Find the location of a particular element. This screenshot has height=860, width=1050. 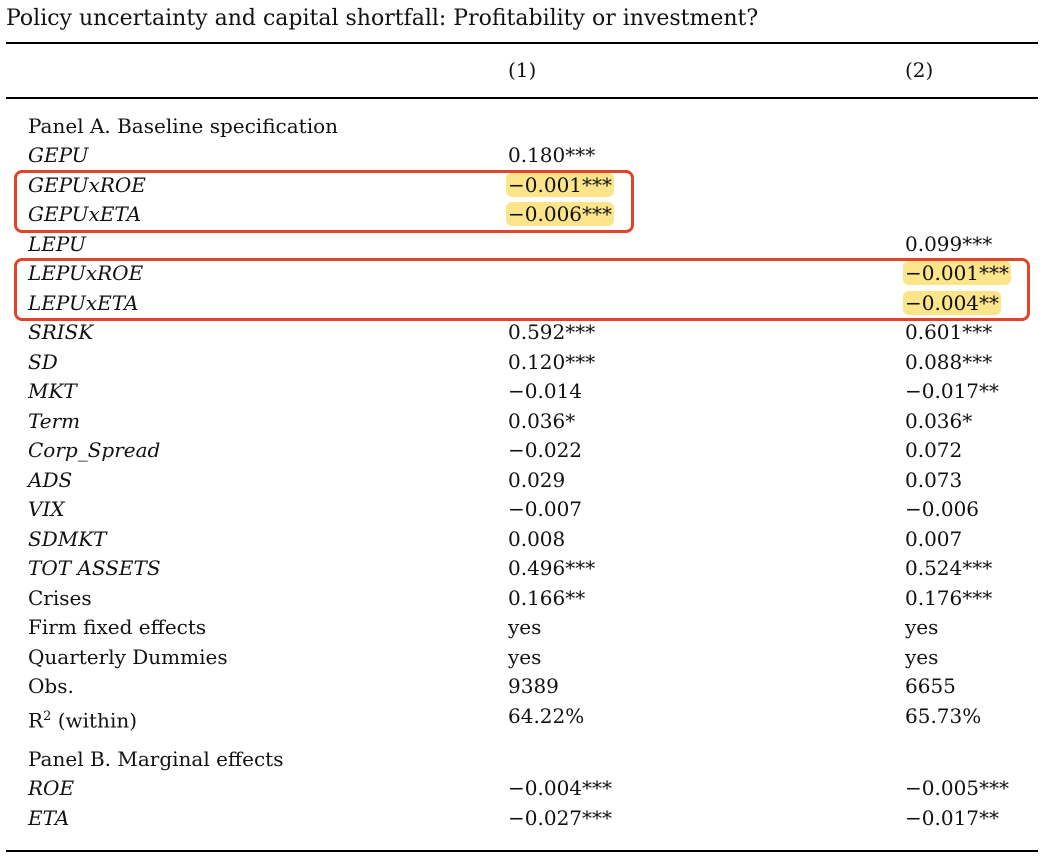

cell-col2: 0.073 is located at coordinates (933, 480).